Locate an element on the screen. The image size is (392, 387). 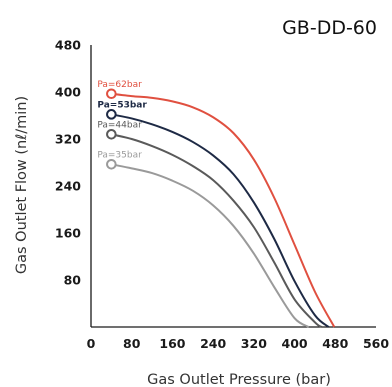
x-tick-label: 80 is located at coordinates (132, 343).